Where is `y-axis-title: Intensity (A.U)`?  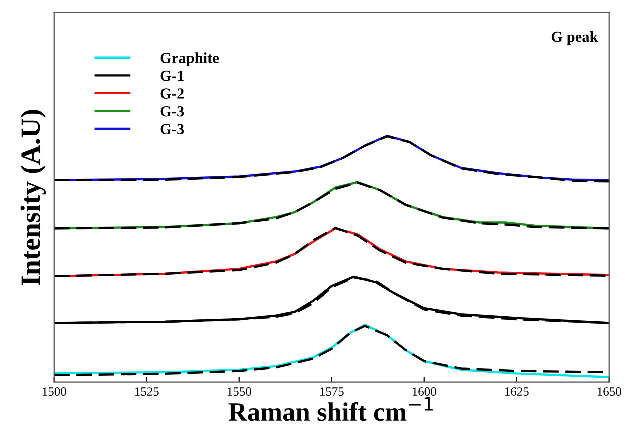 y-axis-title: Intensity (A.U) is located at coordinates (33, 198).